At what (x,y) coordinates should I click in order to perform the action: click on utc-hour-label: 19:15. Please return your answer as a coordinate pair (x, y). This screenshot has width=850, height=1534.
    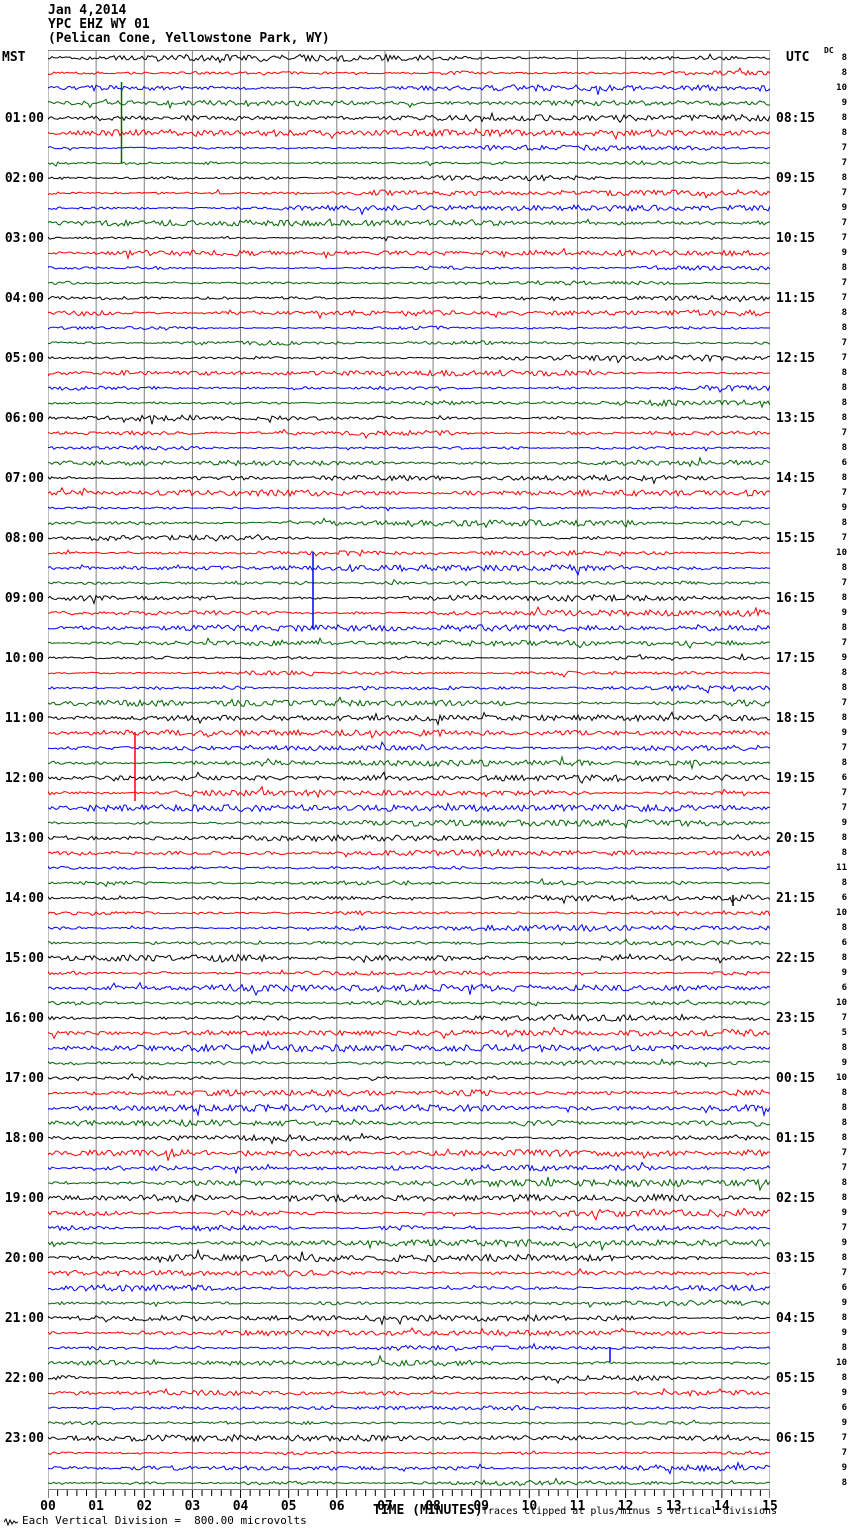
    Looking at the image, I should click on (796, 778).